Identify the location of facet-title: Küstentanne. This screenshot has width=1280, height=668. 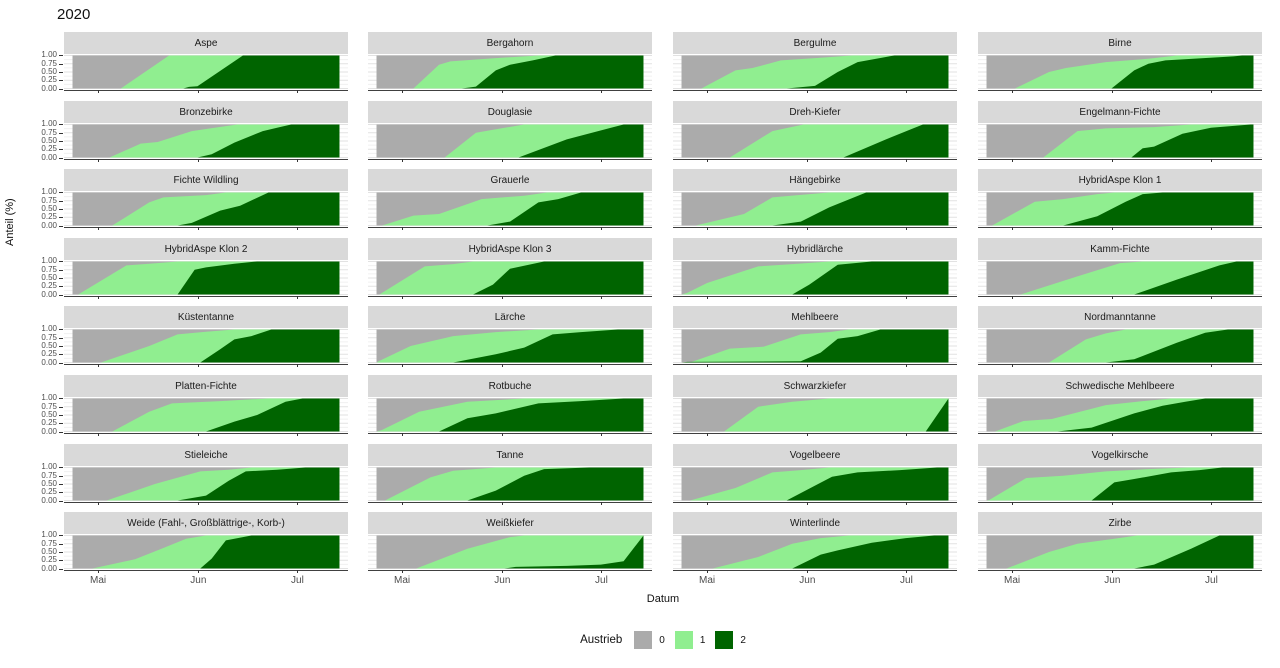
(206, 317).